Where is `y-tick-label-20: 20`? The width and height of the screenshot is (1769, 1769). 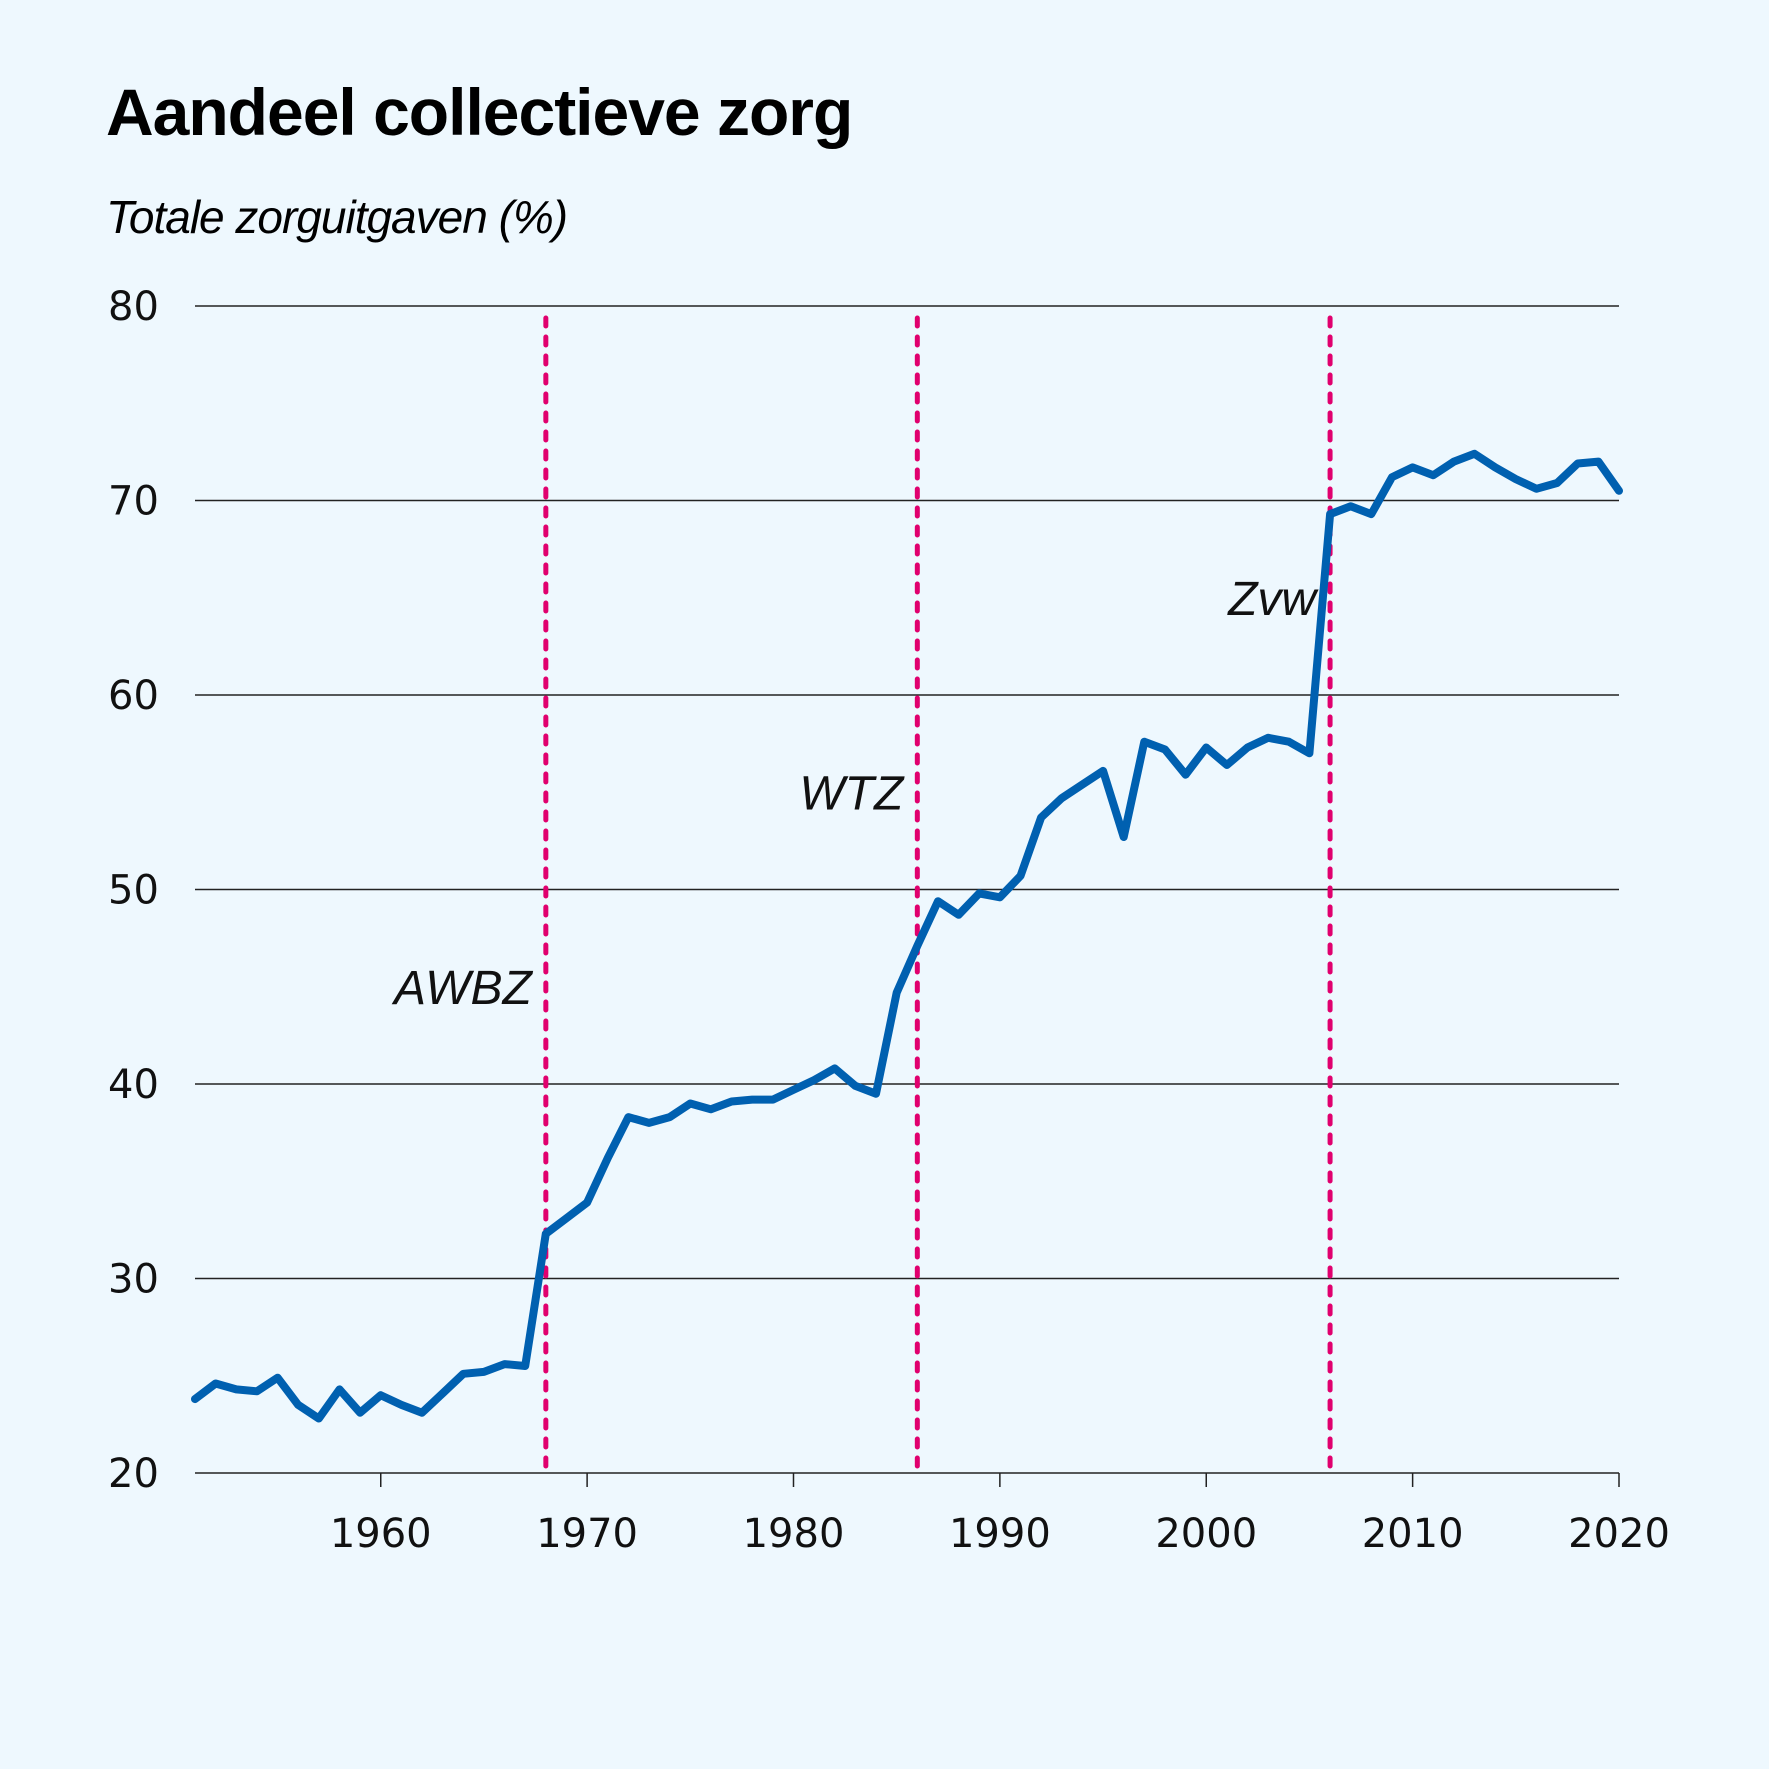
y-tick-label-20: 20 is located at coordinates (133, 1474).